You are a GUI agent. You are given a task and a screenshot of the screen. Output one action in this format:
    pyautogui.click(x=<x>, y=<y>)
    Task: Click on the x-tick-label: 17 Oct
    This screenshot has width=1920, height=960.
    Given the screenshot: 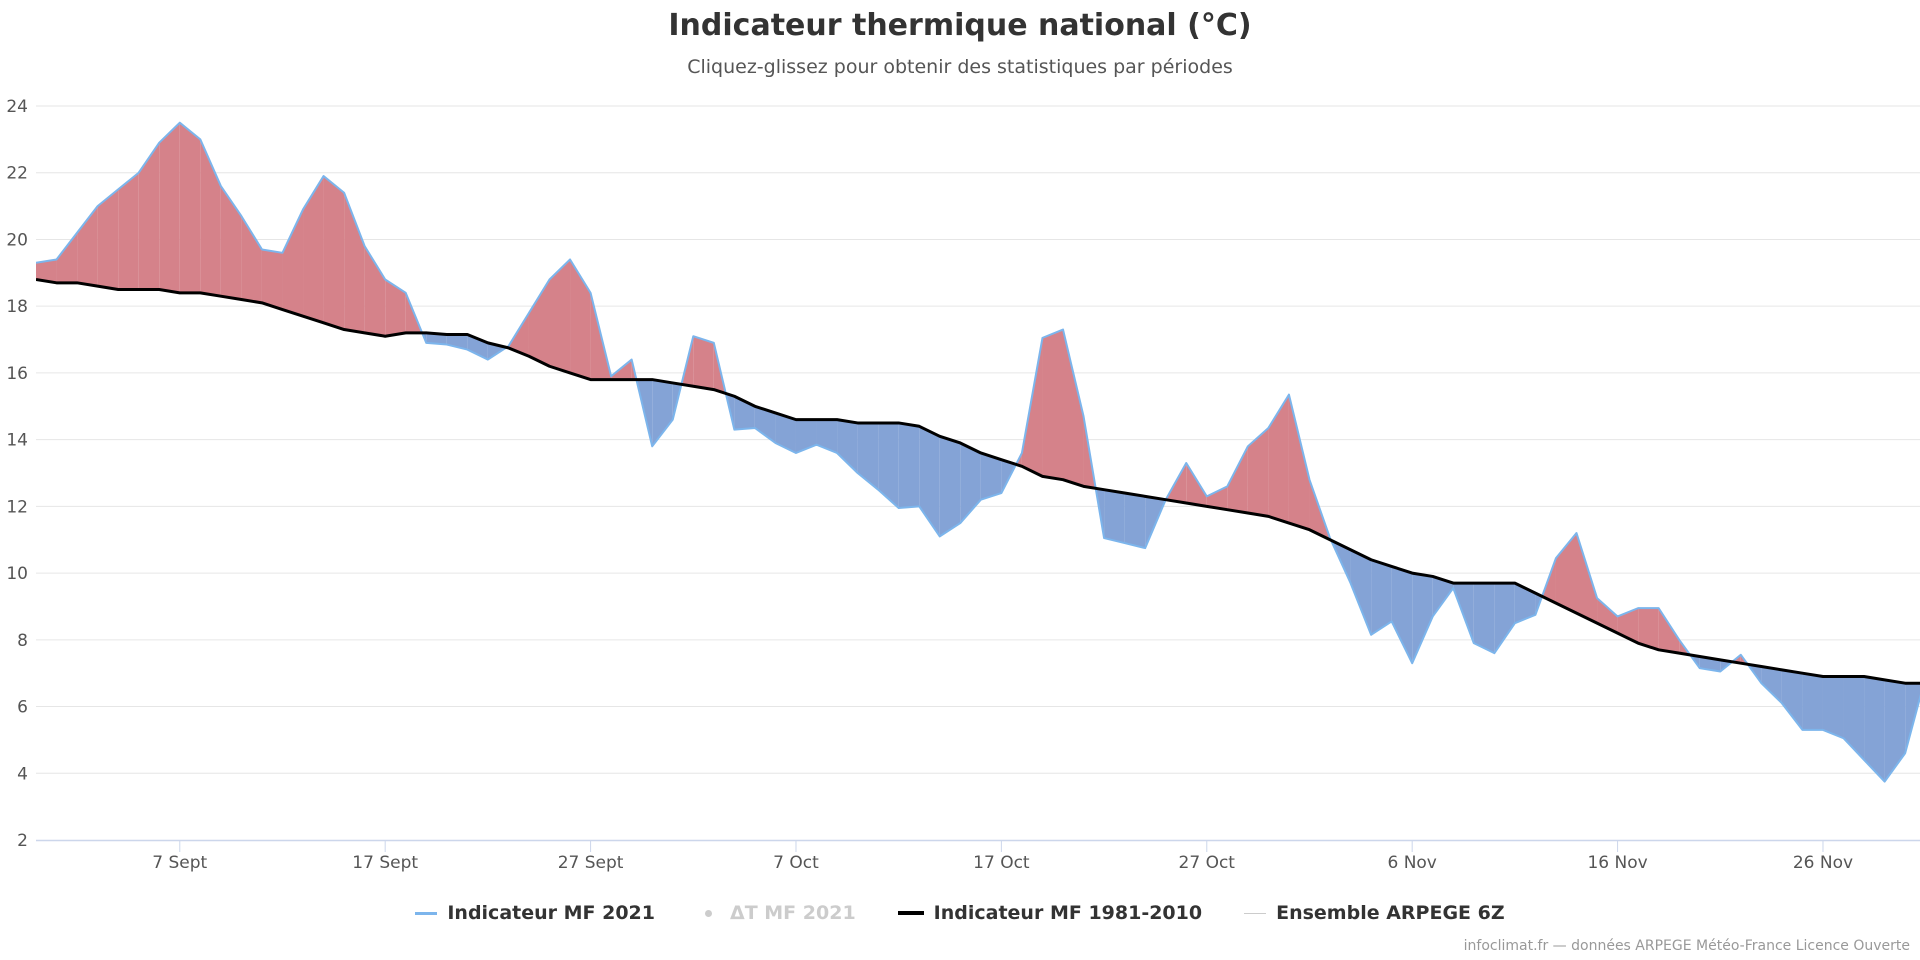 What is the action you would take?
    pyautogui.click(x=1001, y=863)
    